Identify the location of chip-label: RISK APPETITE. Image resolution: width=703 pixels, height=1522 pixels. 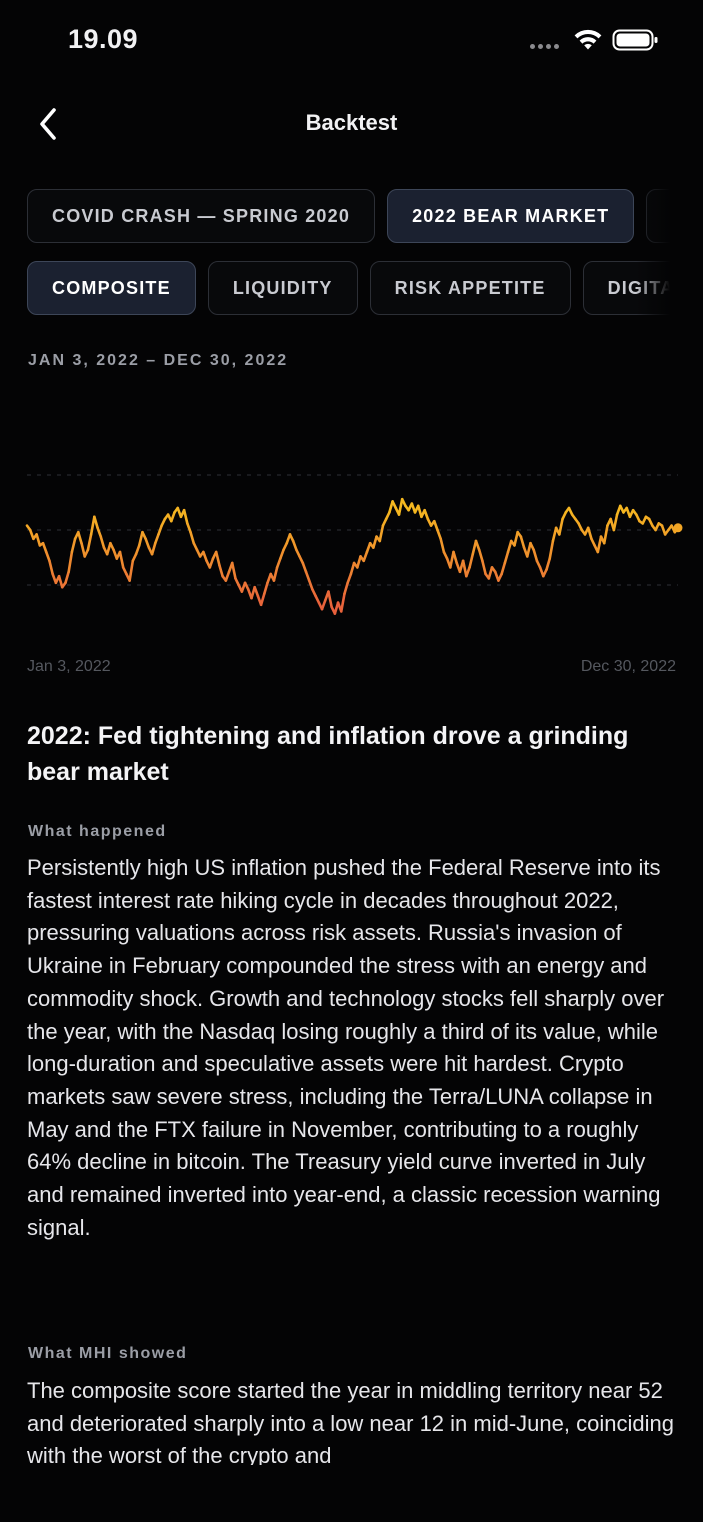
(470, 287).